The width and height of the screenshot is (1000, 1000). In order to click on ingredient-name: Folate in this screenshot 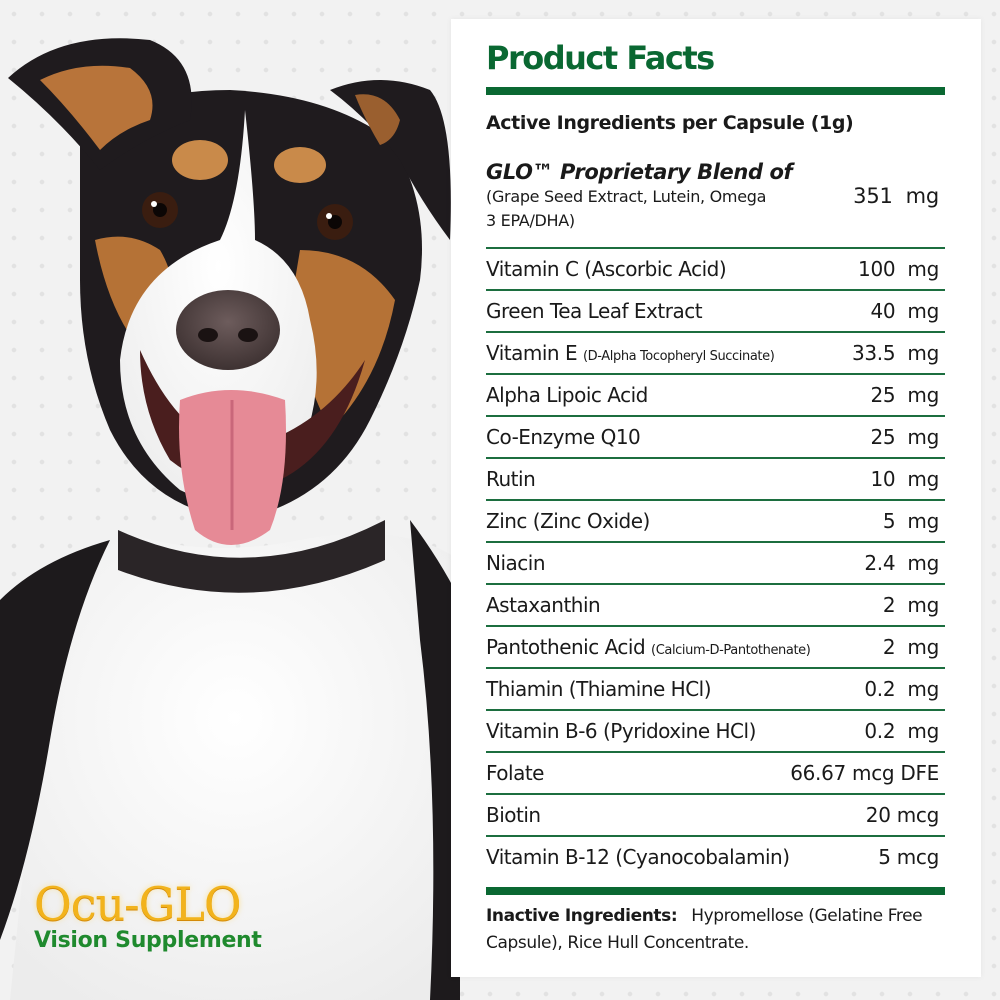, I will do `click(515, 773)`.